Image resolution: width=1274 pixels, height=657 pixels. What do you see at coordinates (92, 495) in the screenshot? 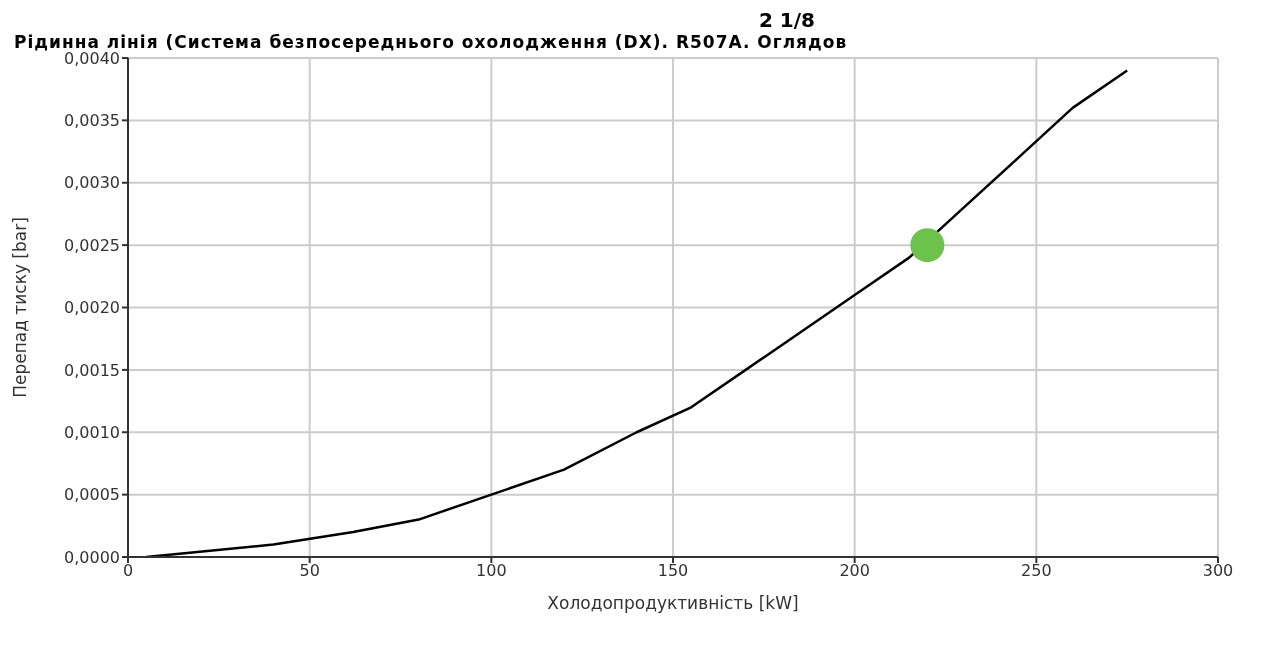
I see `y-tick-label: 0,0005` at bounding box center [92, 495].